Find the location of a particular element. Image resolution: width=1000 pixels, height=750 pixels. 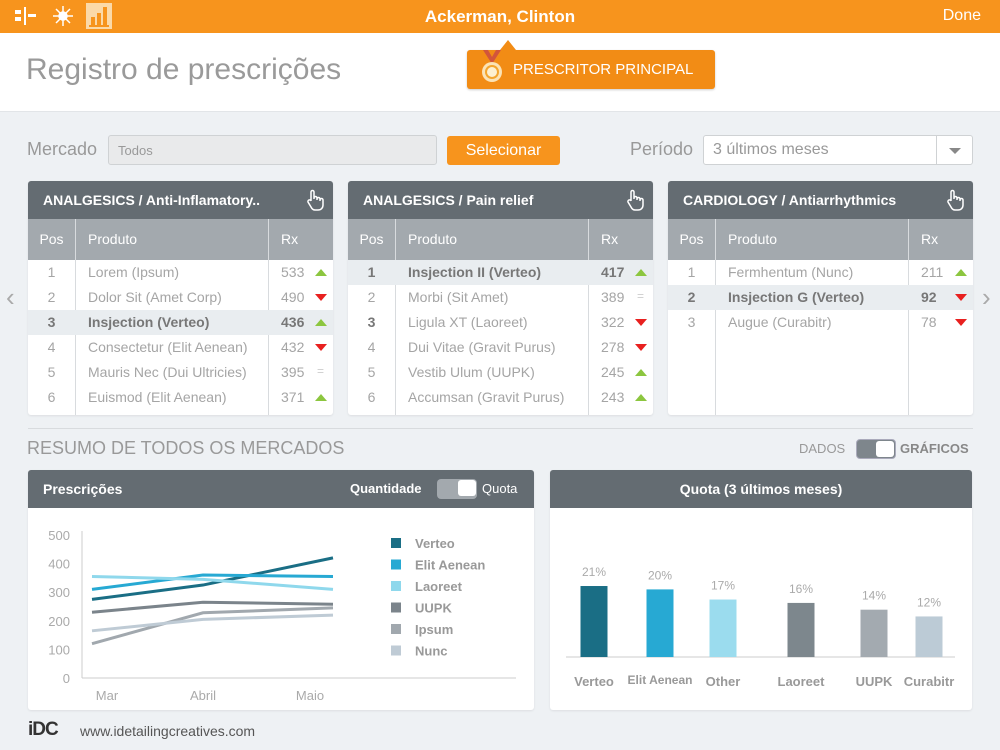

product-name: Augue (Curabitr) is located at coordinates (780, 322).